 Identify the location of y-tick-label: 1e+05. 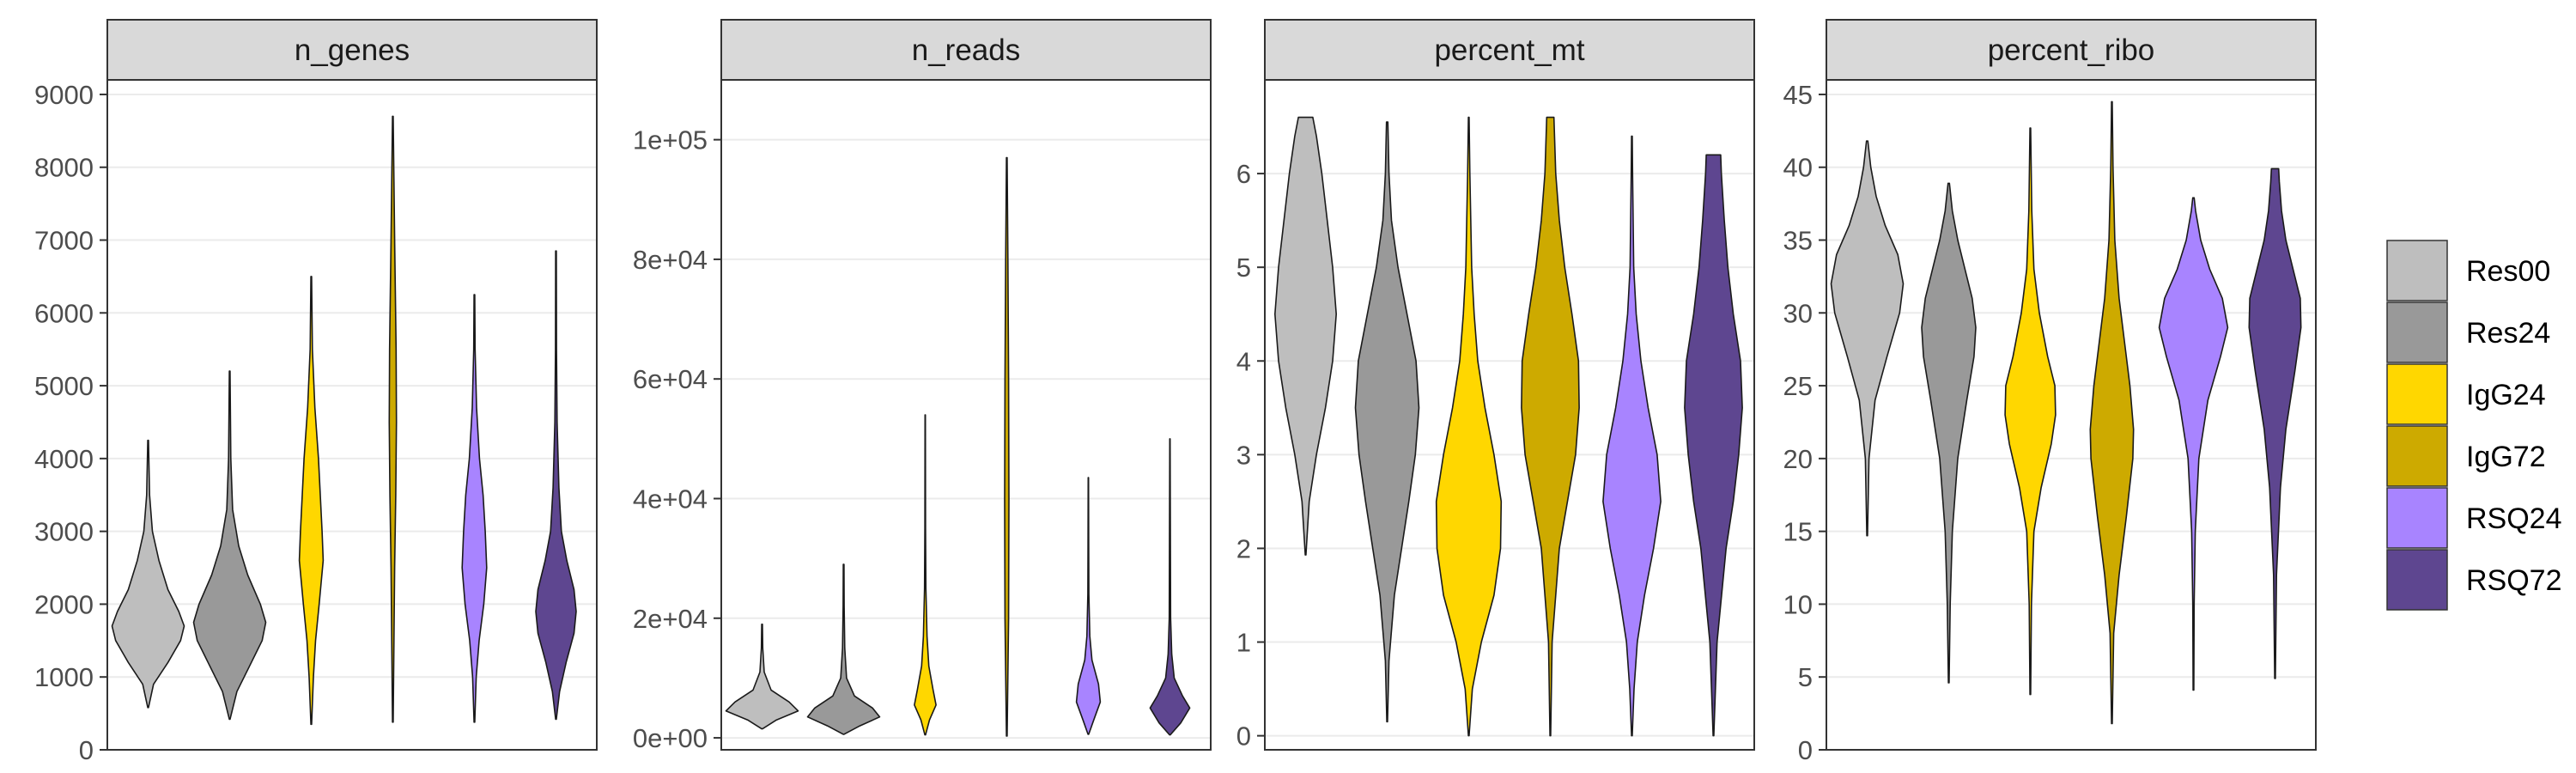
(671, 140).